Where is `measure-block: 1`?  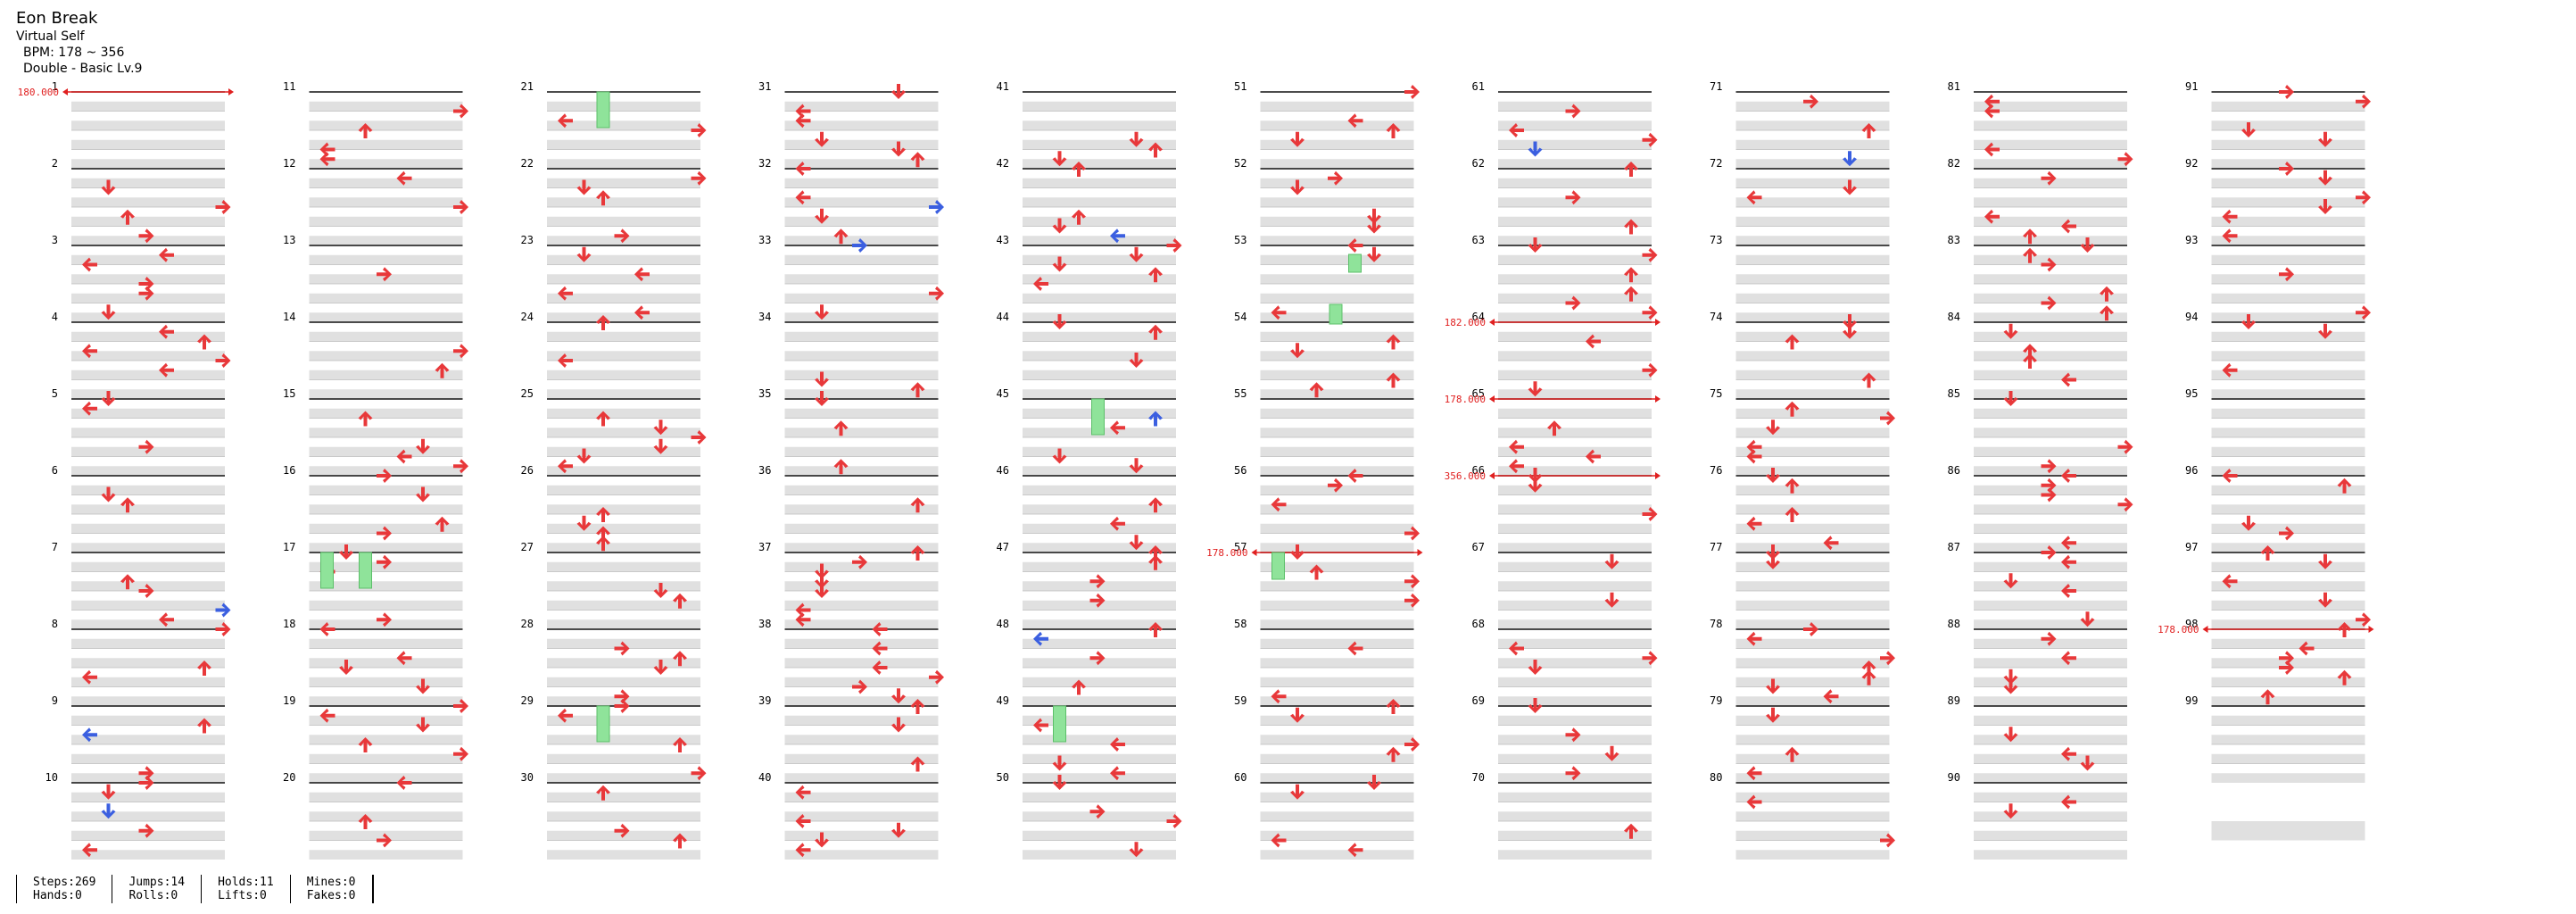
measure-block: 1 is located at coordinates (138, 124).